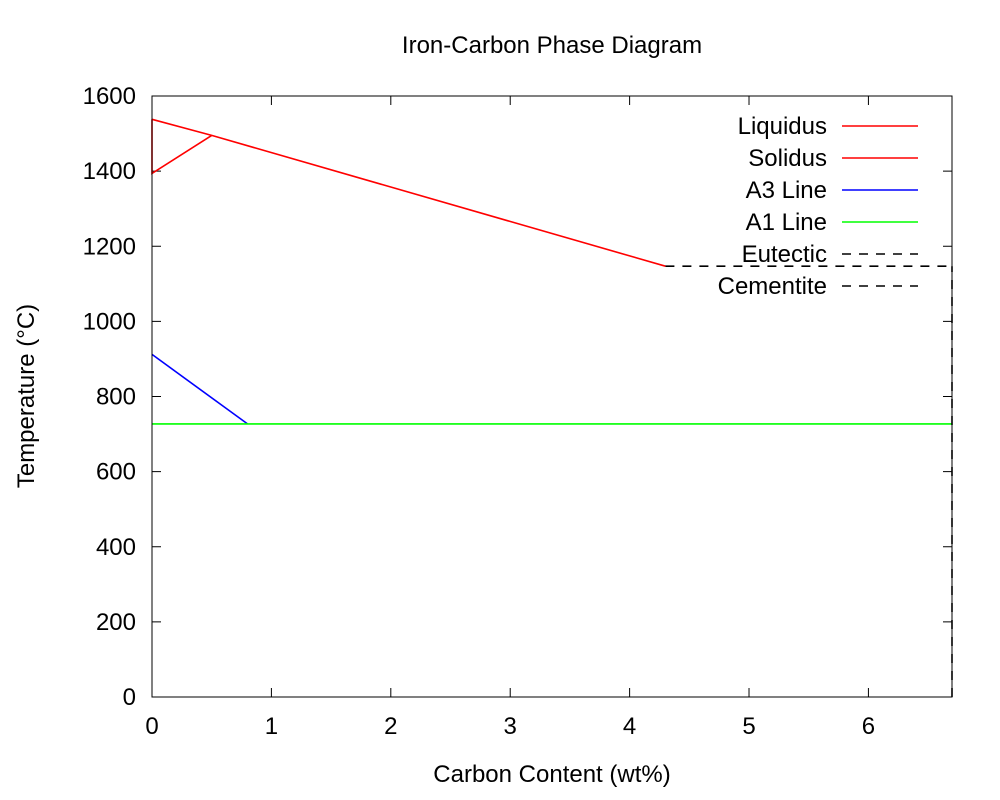 The width and height of the screenshot is (1000, 800). What do you see at coordinates (868, 726) in the screenshot?
I see `x-tick-label: 6` at bounding box center [868, 726].